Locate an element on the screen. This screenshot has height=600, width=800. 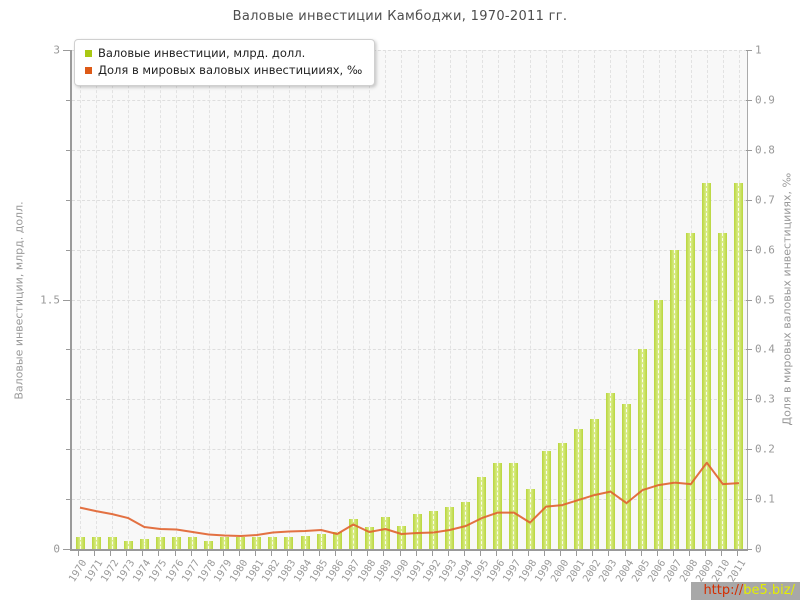
bar-1999 is located at coordinates (546, 499).